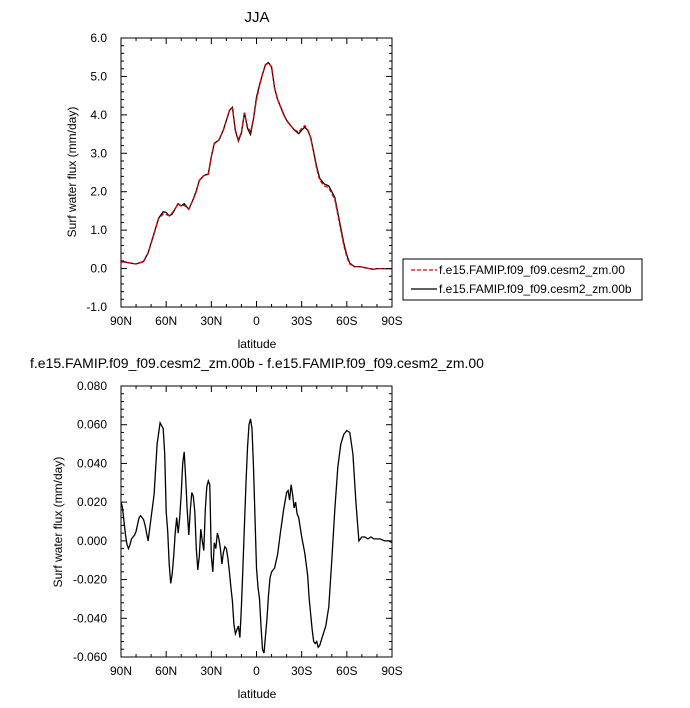 Image resolution: width=690 pixels, height=708 pixels. What do you see at coordinates (301, 671) in the screenshot?
I see `bottom-x-tick-label: 30S` at bounding box center [301, 671].